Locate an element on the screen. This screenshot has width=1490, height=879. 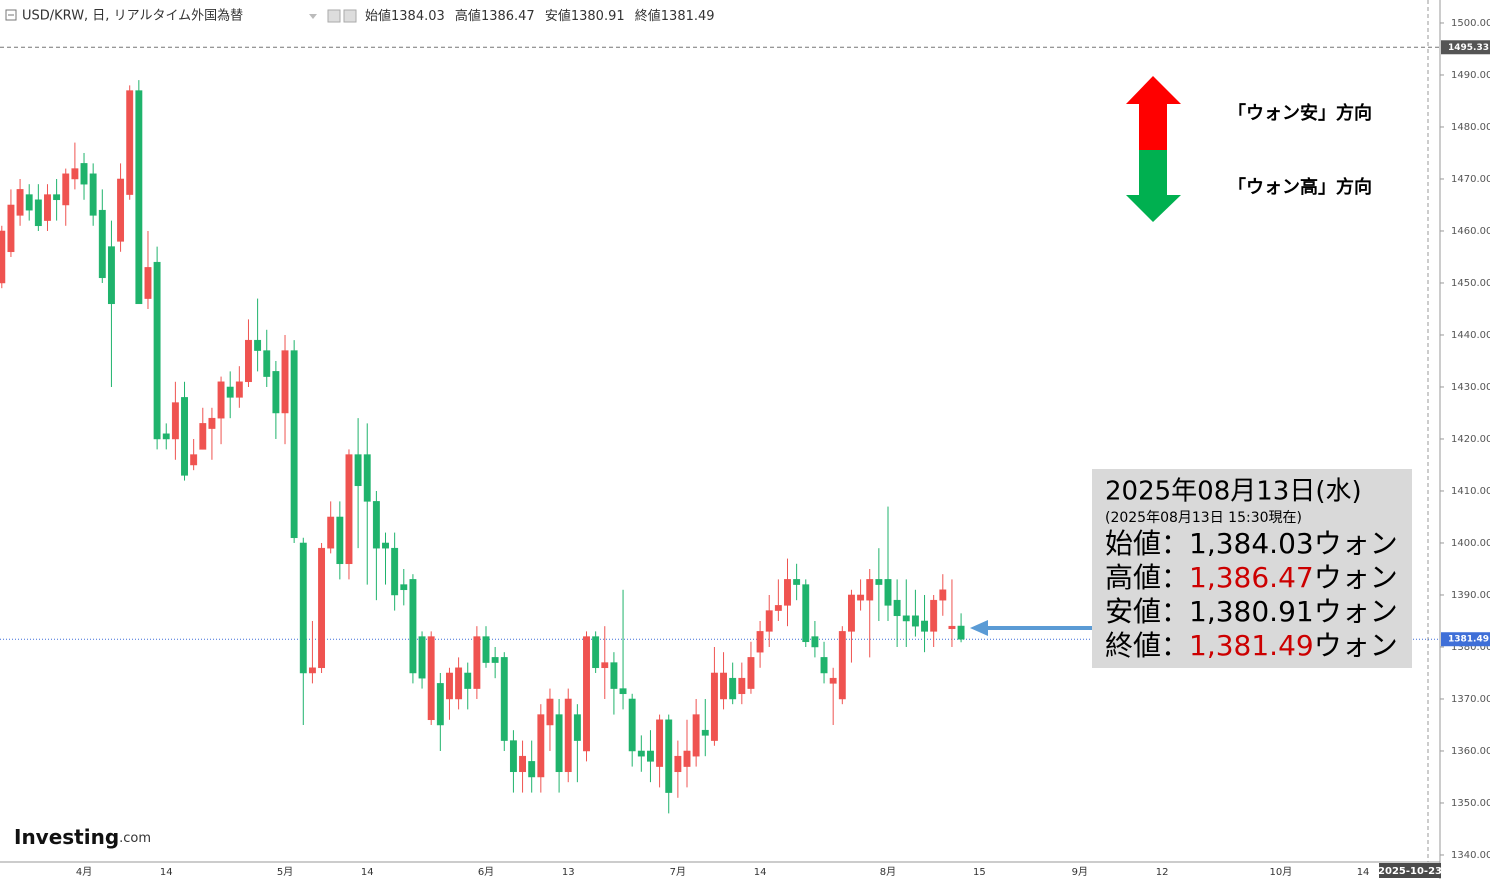
row-label: 終値： is located at coordinates (1147, 645).